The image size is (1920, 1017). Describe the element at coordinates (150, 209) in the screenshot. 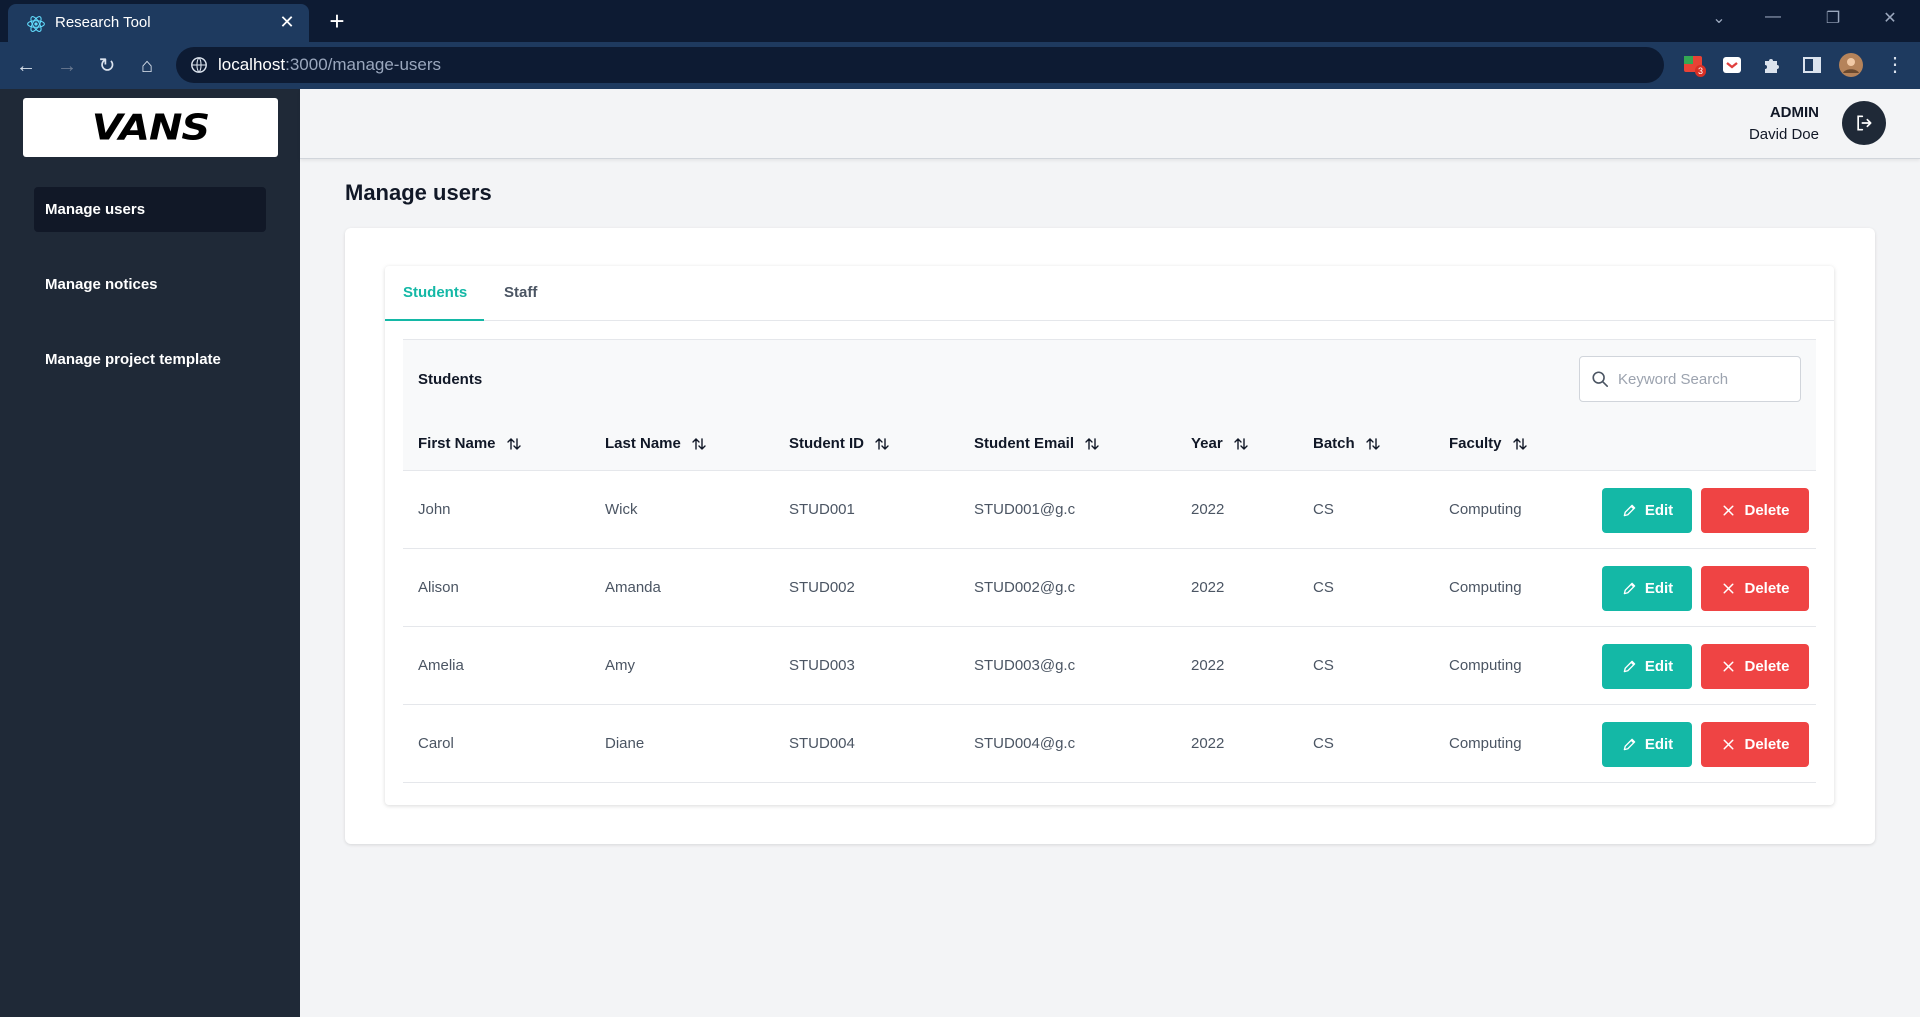

I see `sidebar-item-manage-users: Manage users` at that location.